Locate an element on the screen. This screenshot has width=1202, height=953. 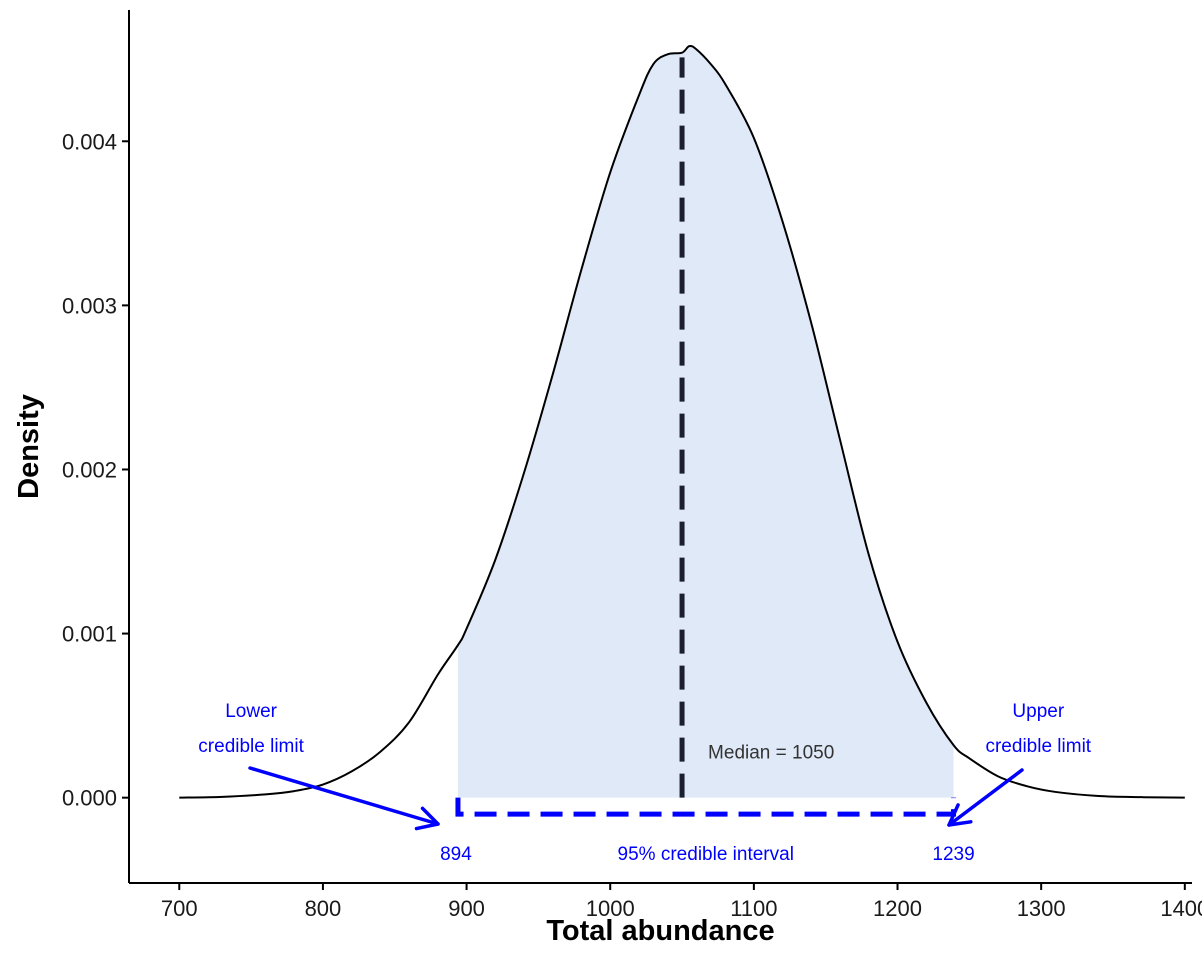
x-tick-label: 1200 is located at coordinates (897, 908).